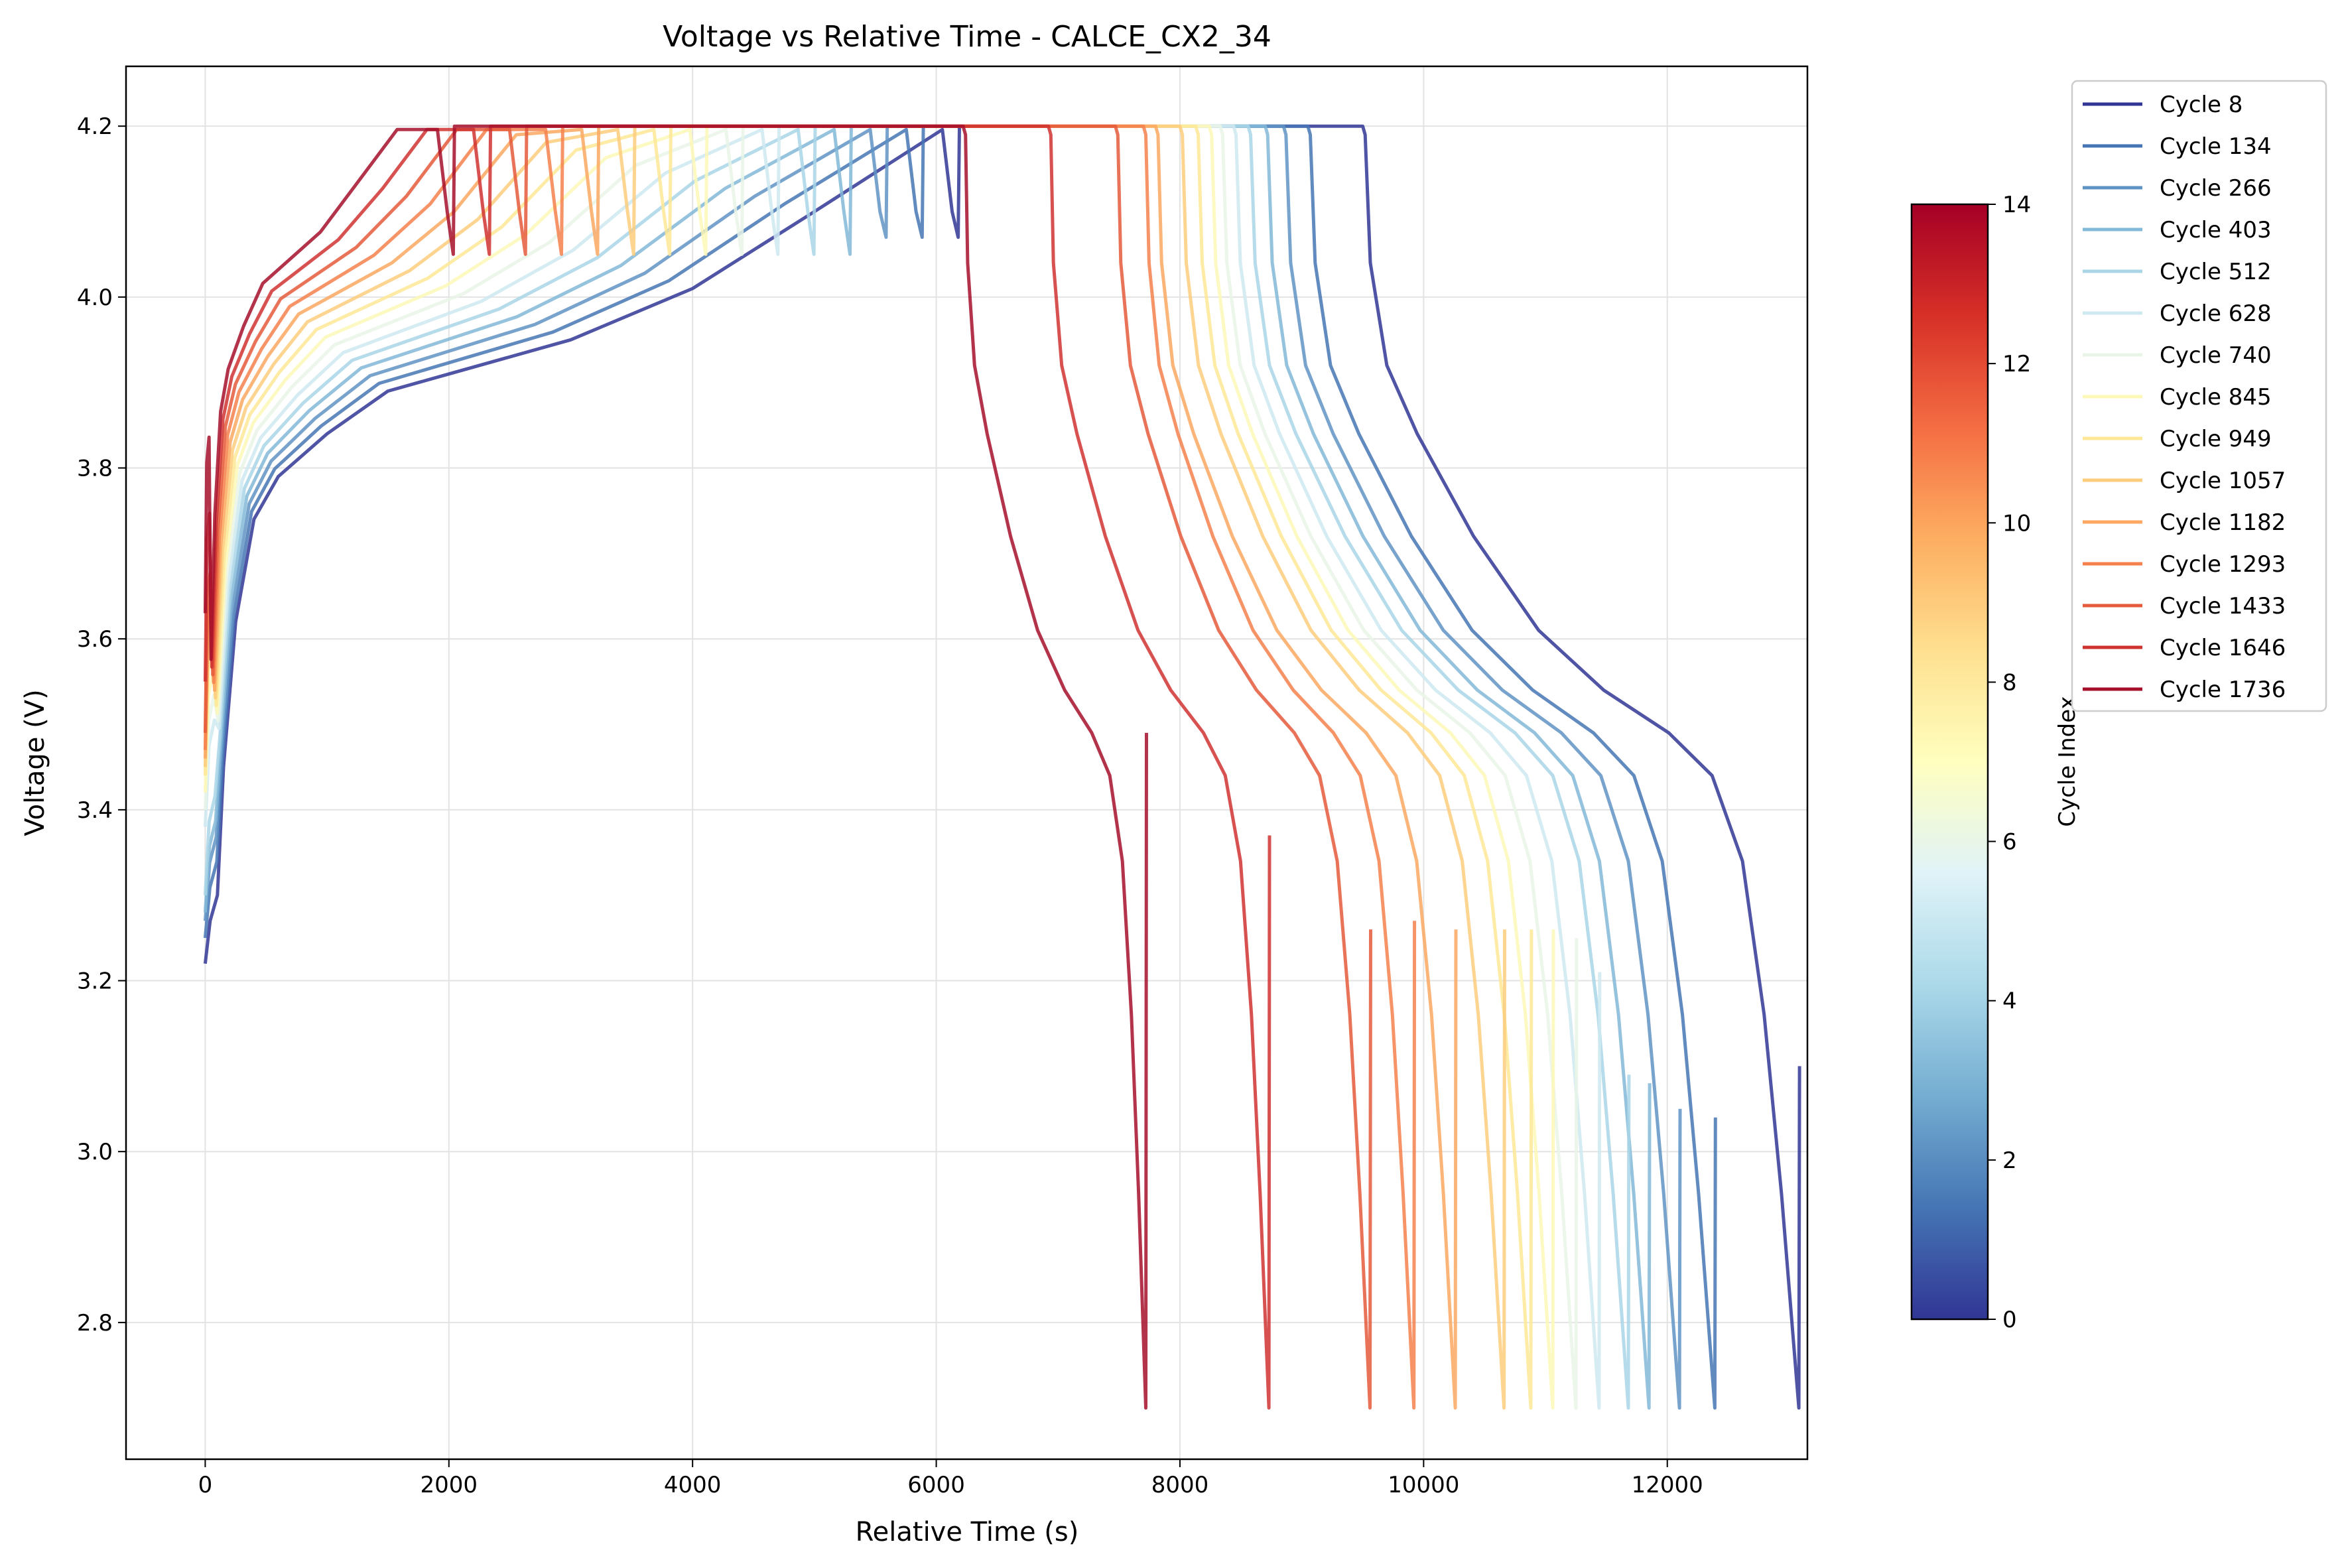 This screenshot has height=1568, width=2344. I want to click on colorbar-tick-label: 10, so click(2016, 524).